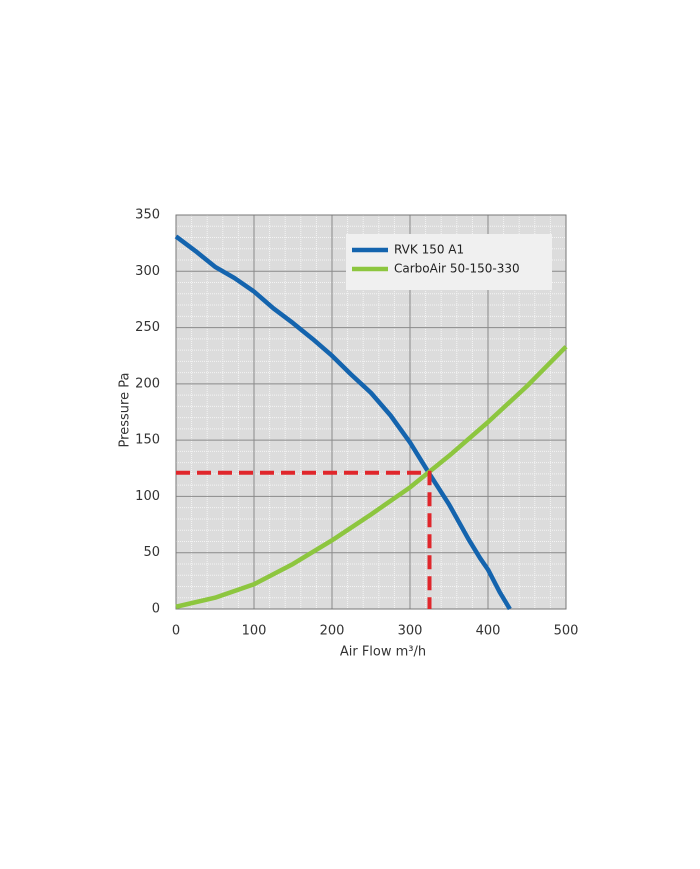 Image resolution: width=700 pixels, height=869 pixels. Describe the element at coordinates (383, 652) in the screenshot. I see `x-axis-label: Air Flow m³/h` at that location.